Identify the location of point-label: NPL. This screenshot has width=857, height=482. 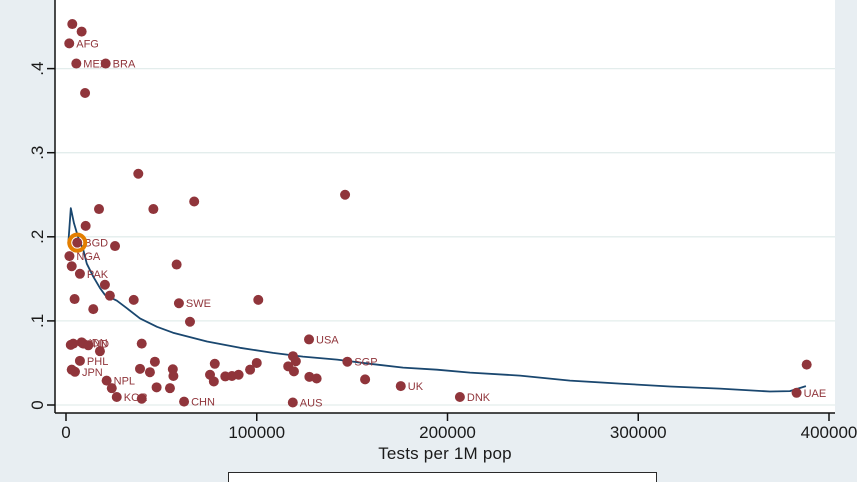
(124, 382).